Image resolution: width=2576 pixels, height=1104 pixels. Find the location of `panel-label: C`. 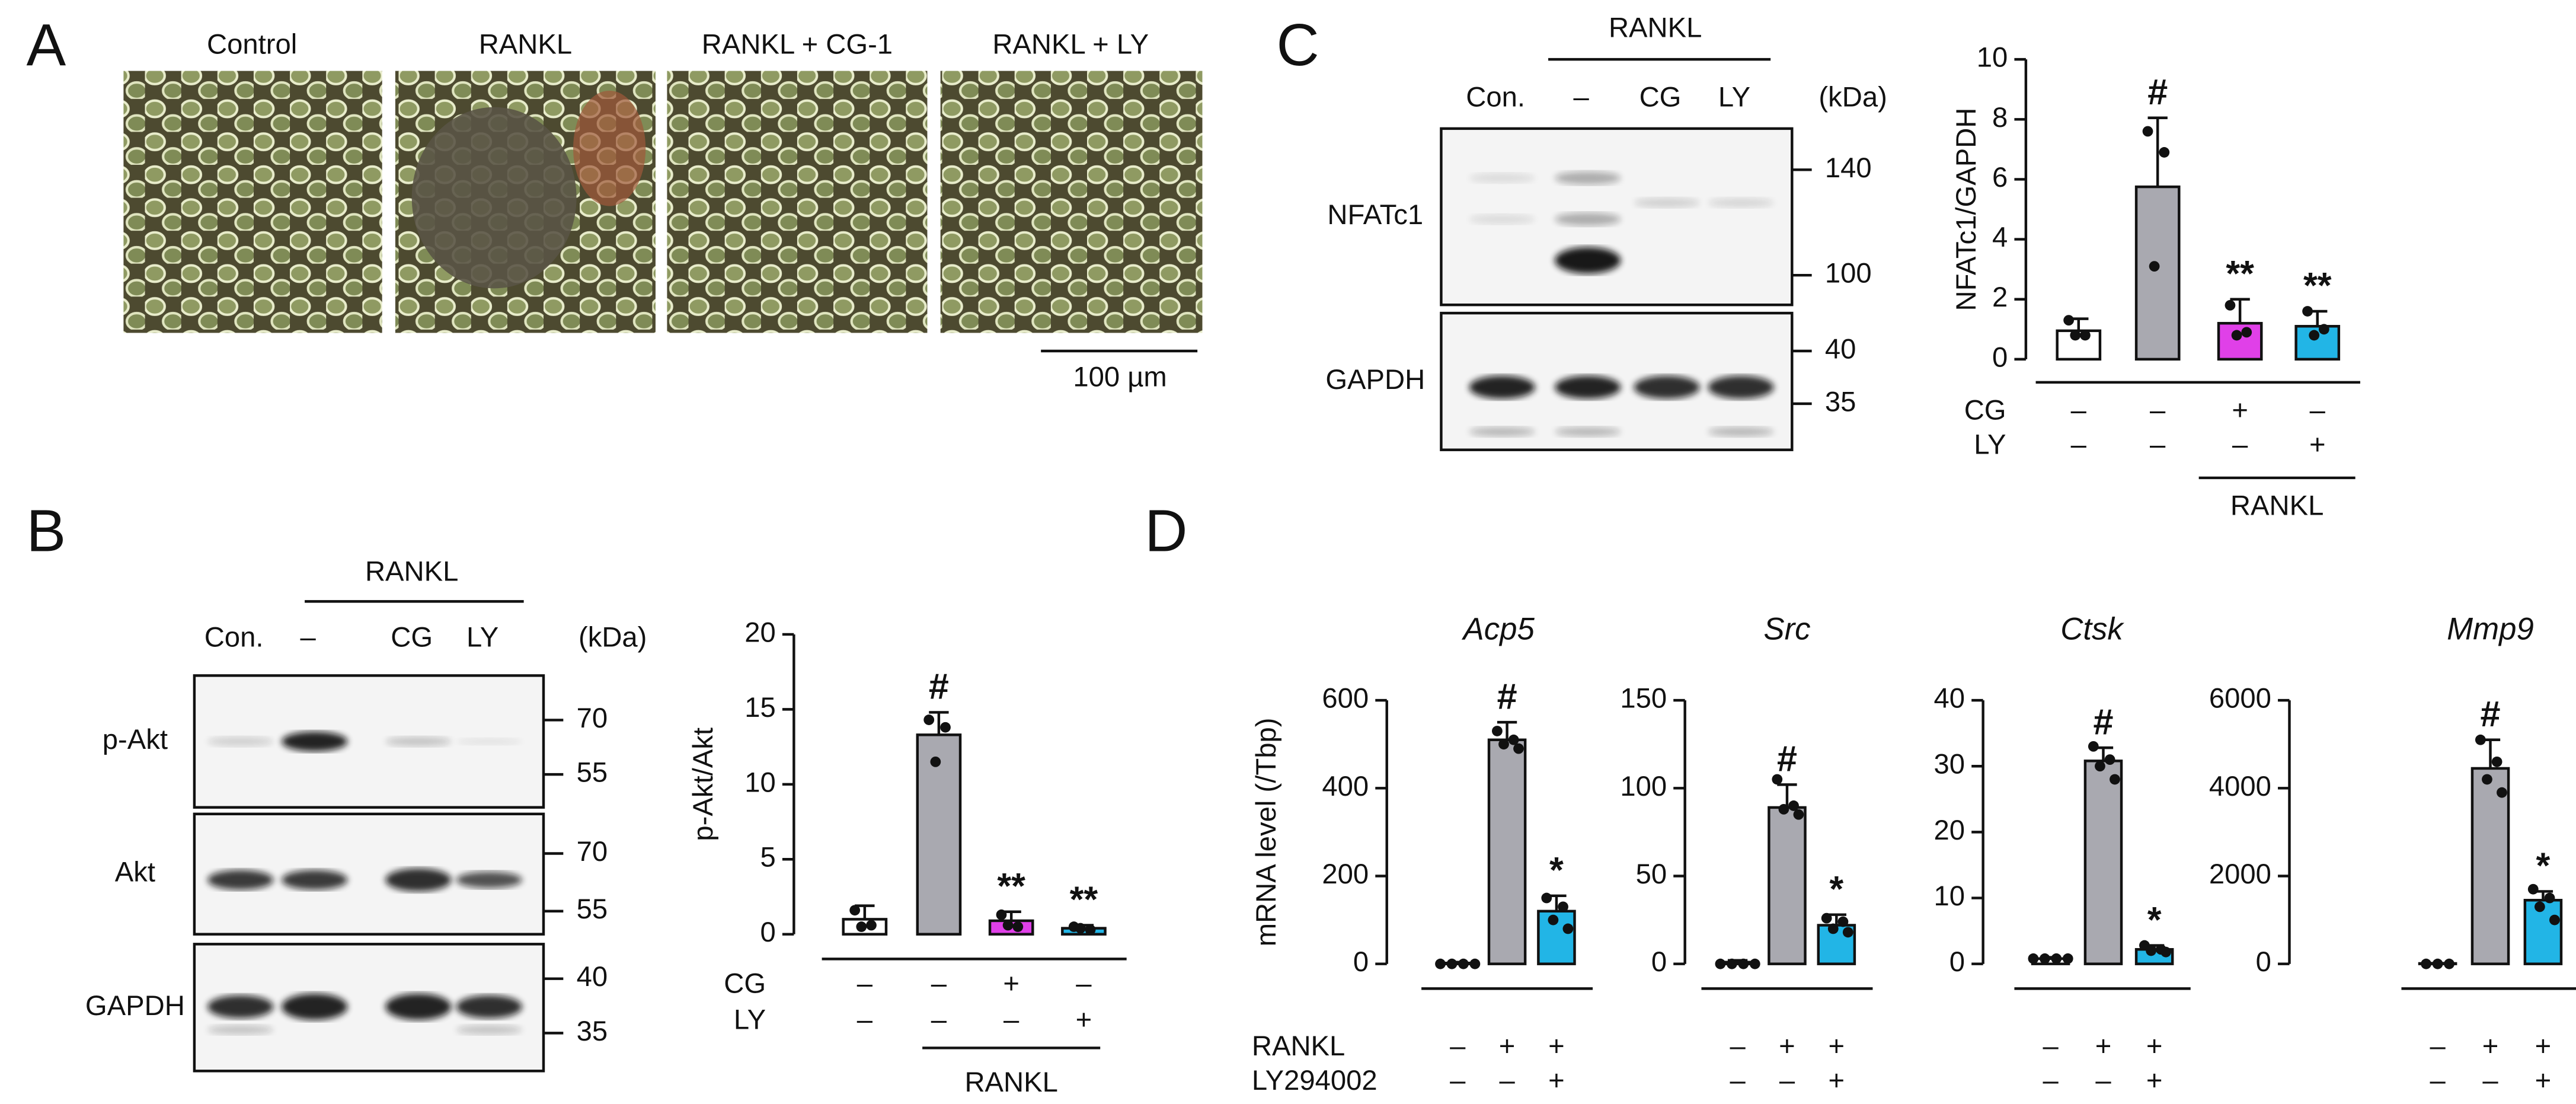

panel-label: C is located at coordinates (1298, 45).